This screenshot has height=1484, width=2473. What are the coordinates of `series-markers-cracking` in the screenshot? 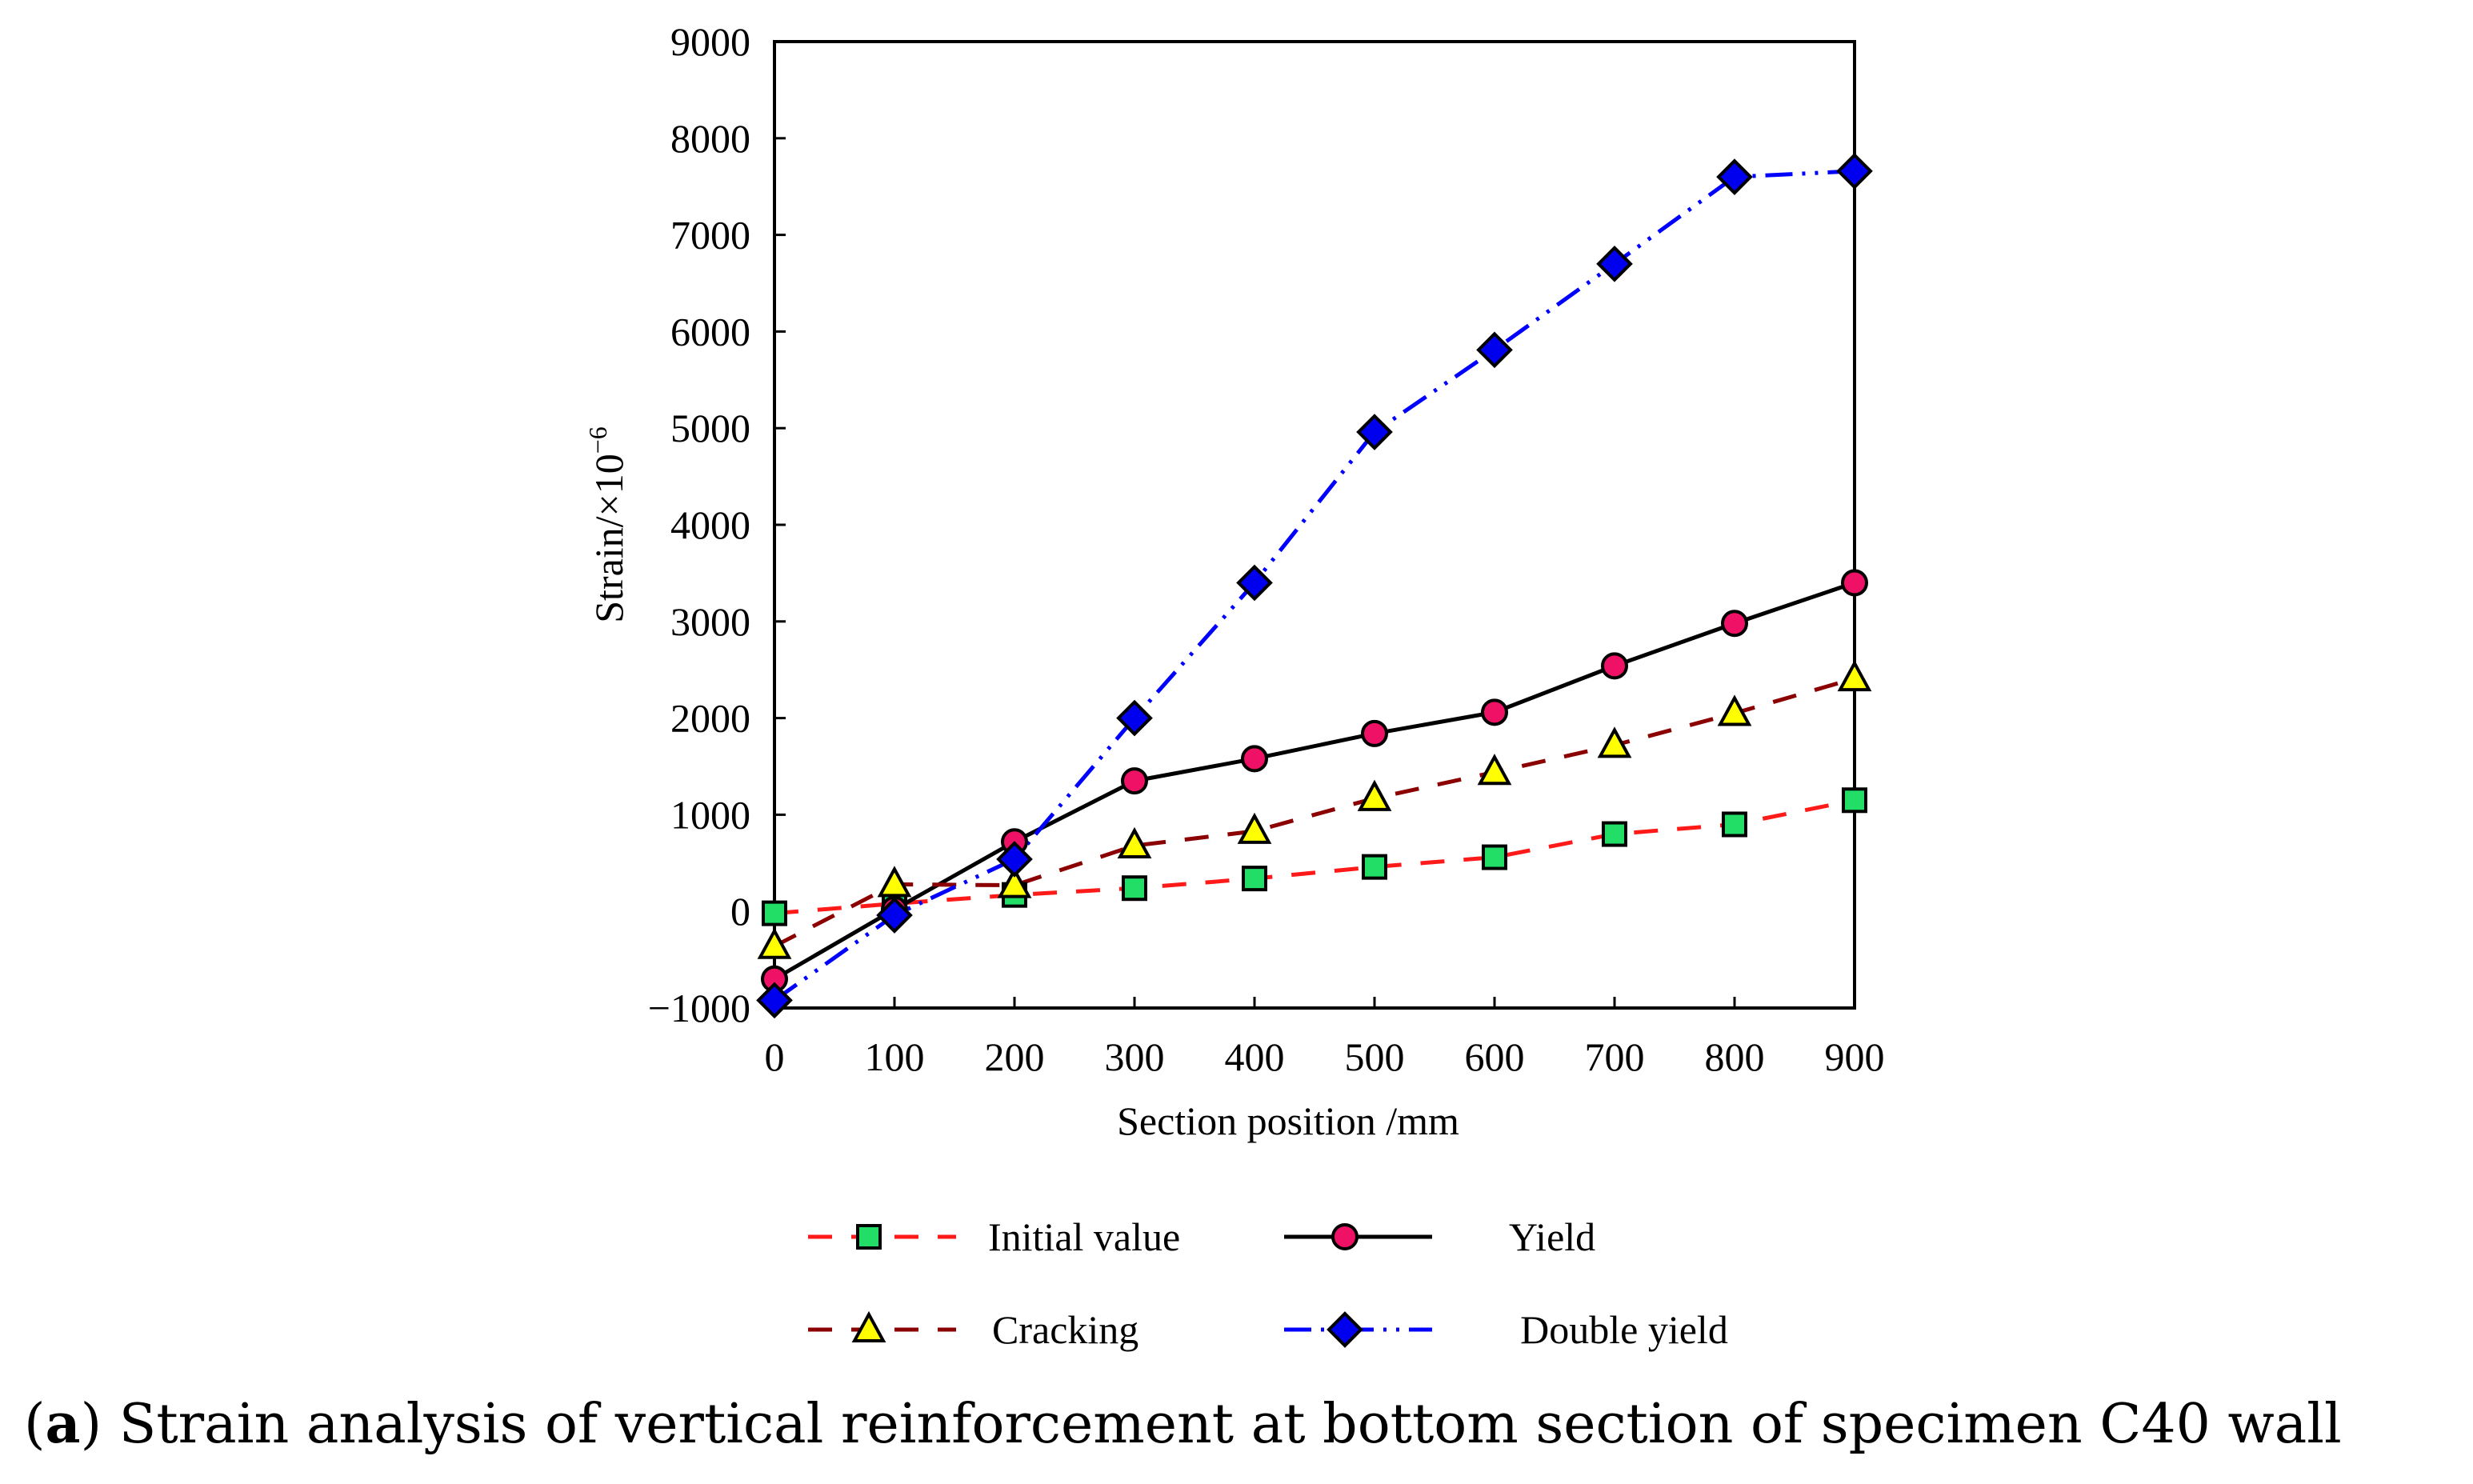 It's located at (1314, 809).